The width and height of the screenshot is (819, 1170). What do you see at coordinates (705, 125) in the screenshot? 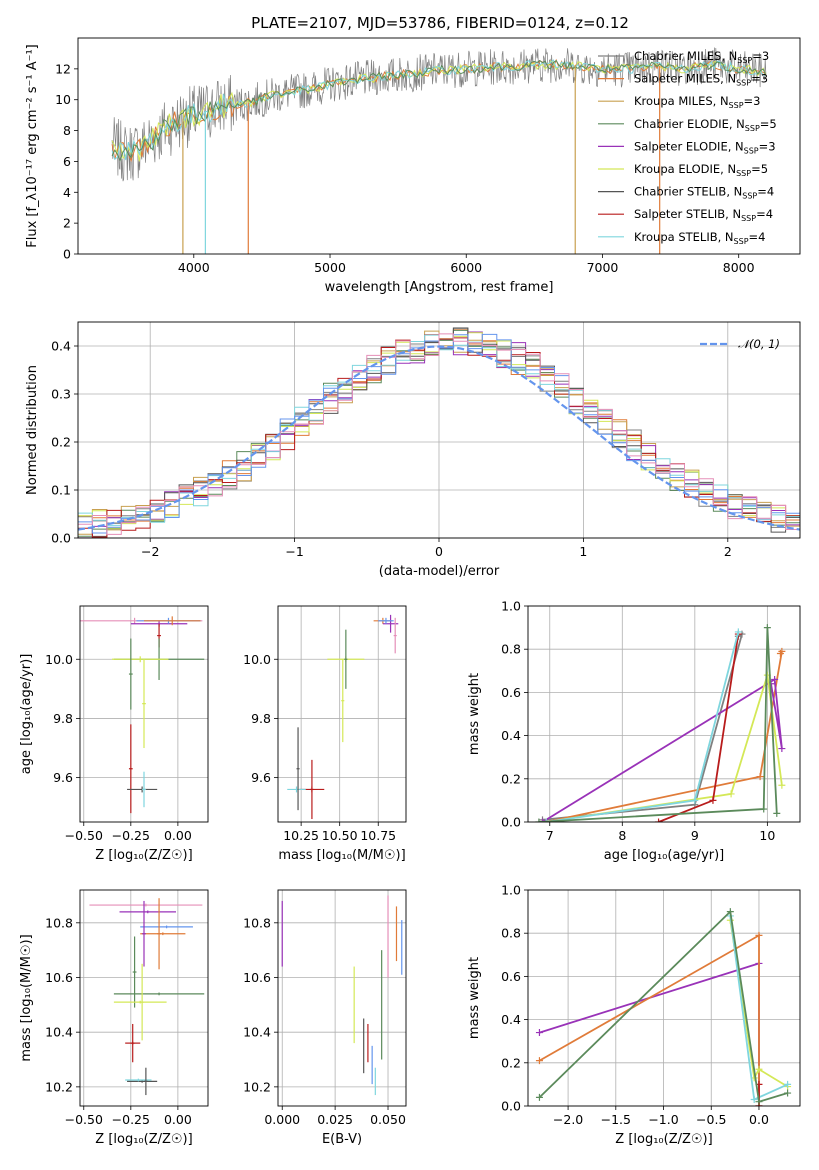
I see `legend-label: Chabrier ELODIE, NSSP=5` at bounding box center [705, 125].